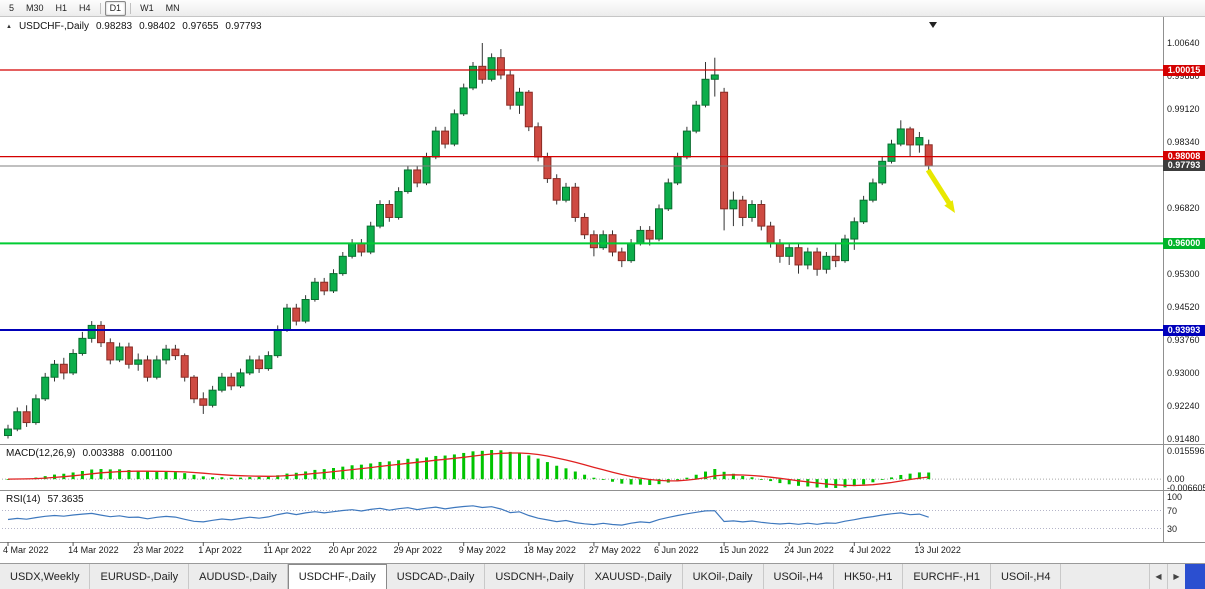  What do you see at coordinates (633, 576) in the screenshot?
I see `chart-tab-xauusd-daily: XAUUSD-,Daily` at bounding box center [633, 576].